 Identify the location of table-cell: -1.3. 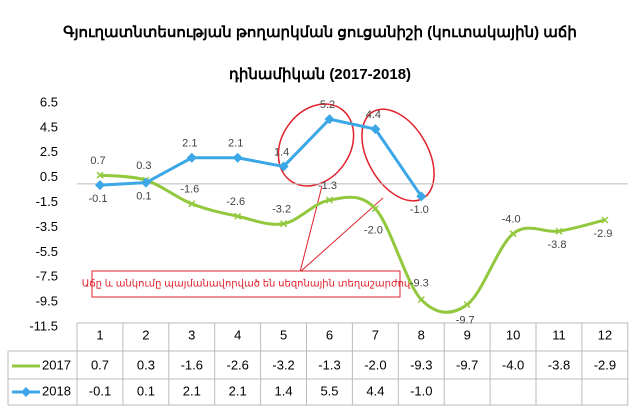
(329, 364).